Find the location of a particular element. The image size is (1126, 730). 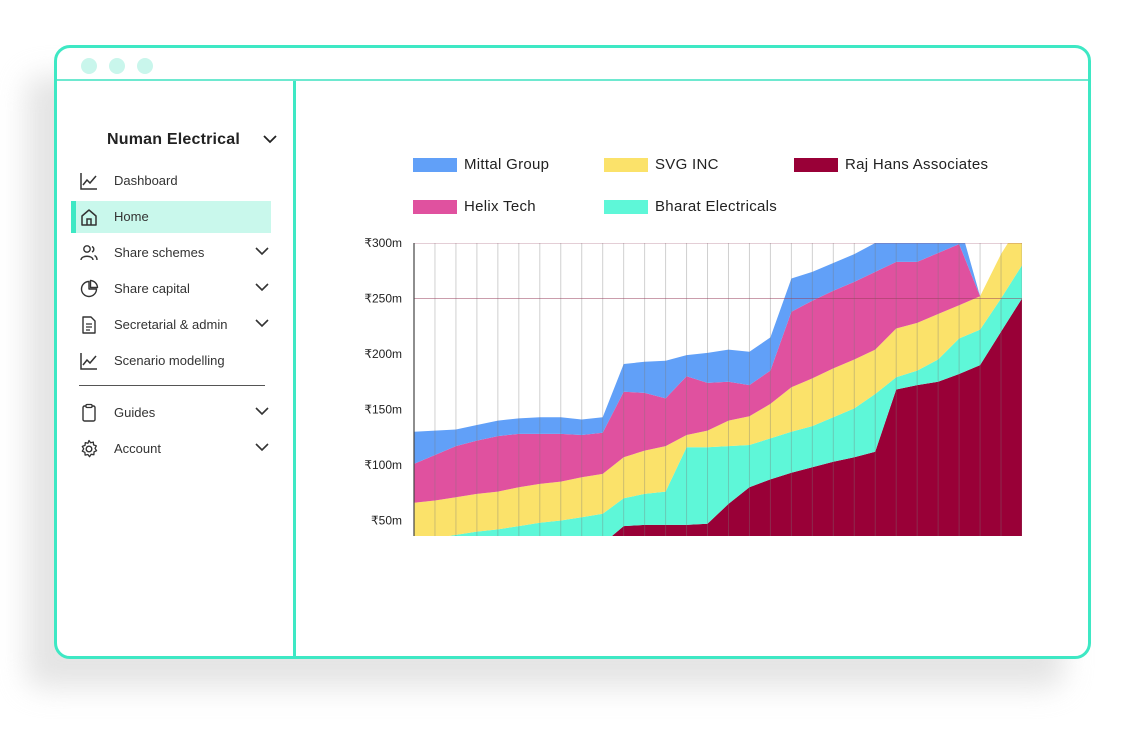

y-tick-label: ₹150m is located at coordinates (383, 410).